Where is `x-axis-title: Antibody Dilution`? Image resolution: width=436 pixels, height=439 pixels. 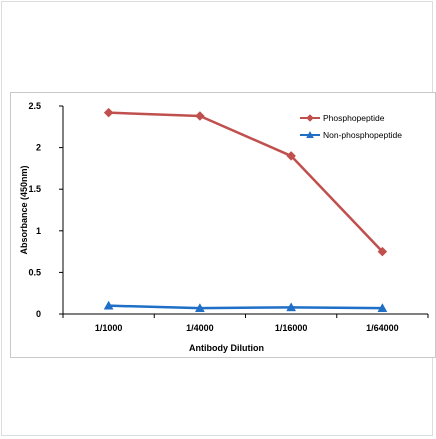 x-axis-title: Antibody Dilution is located at coordinates (226, 348).